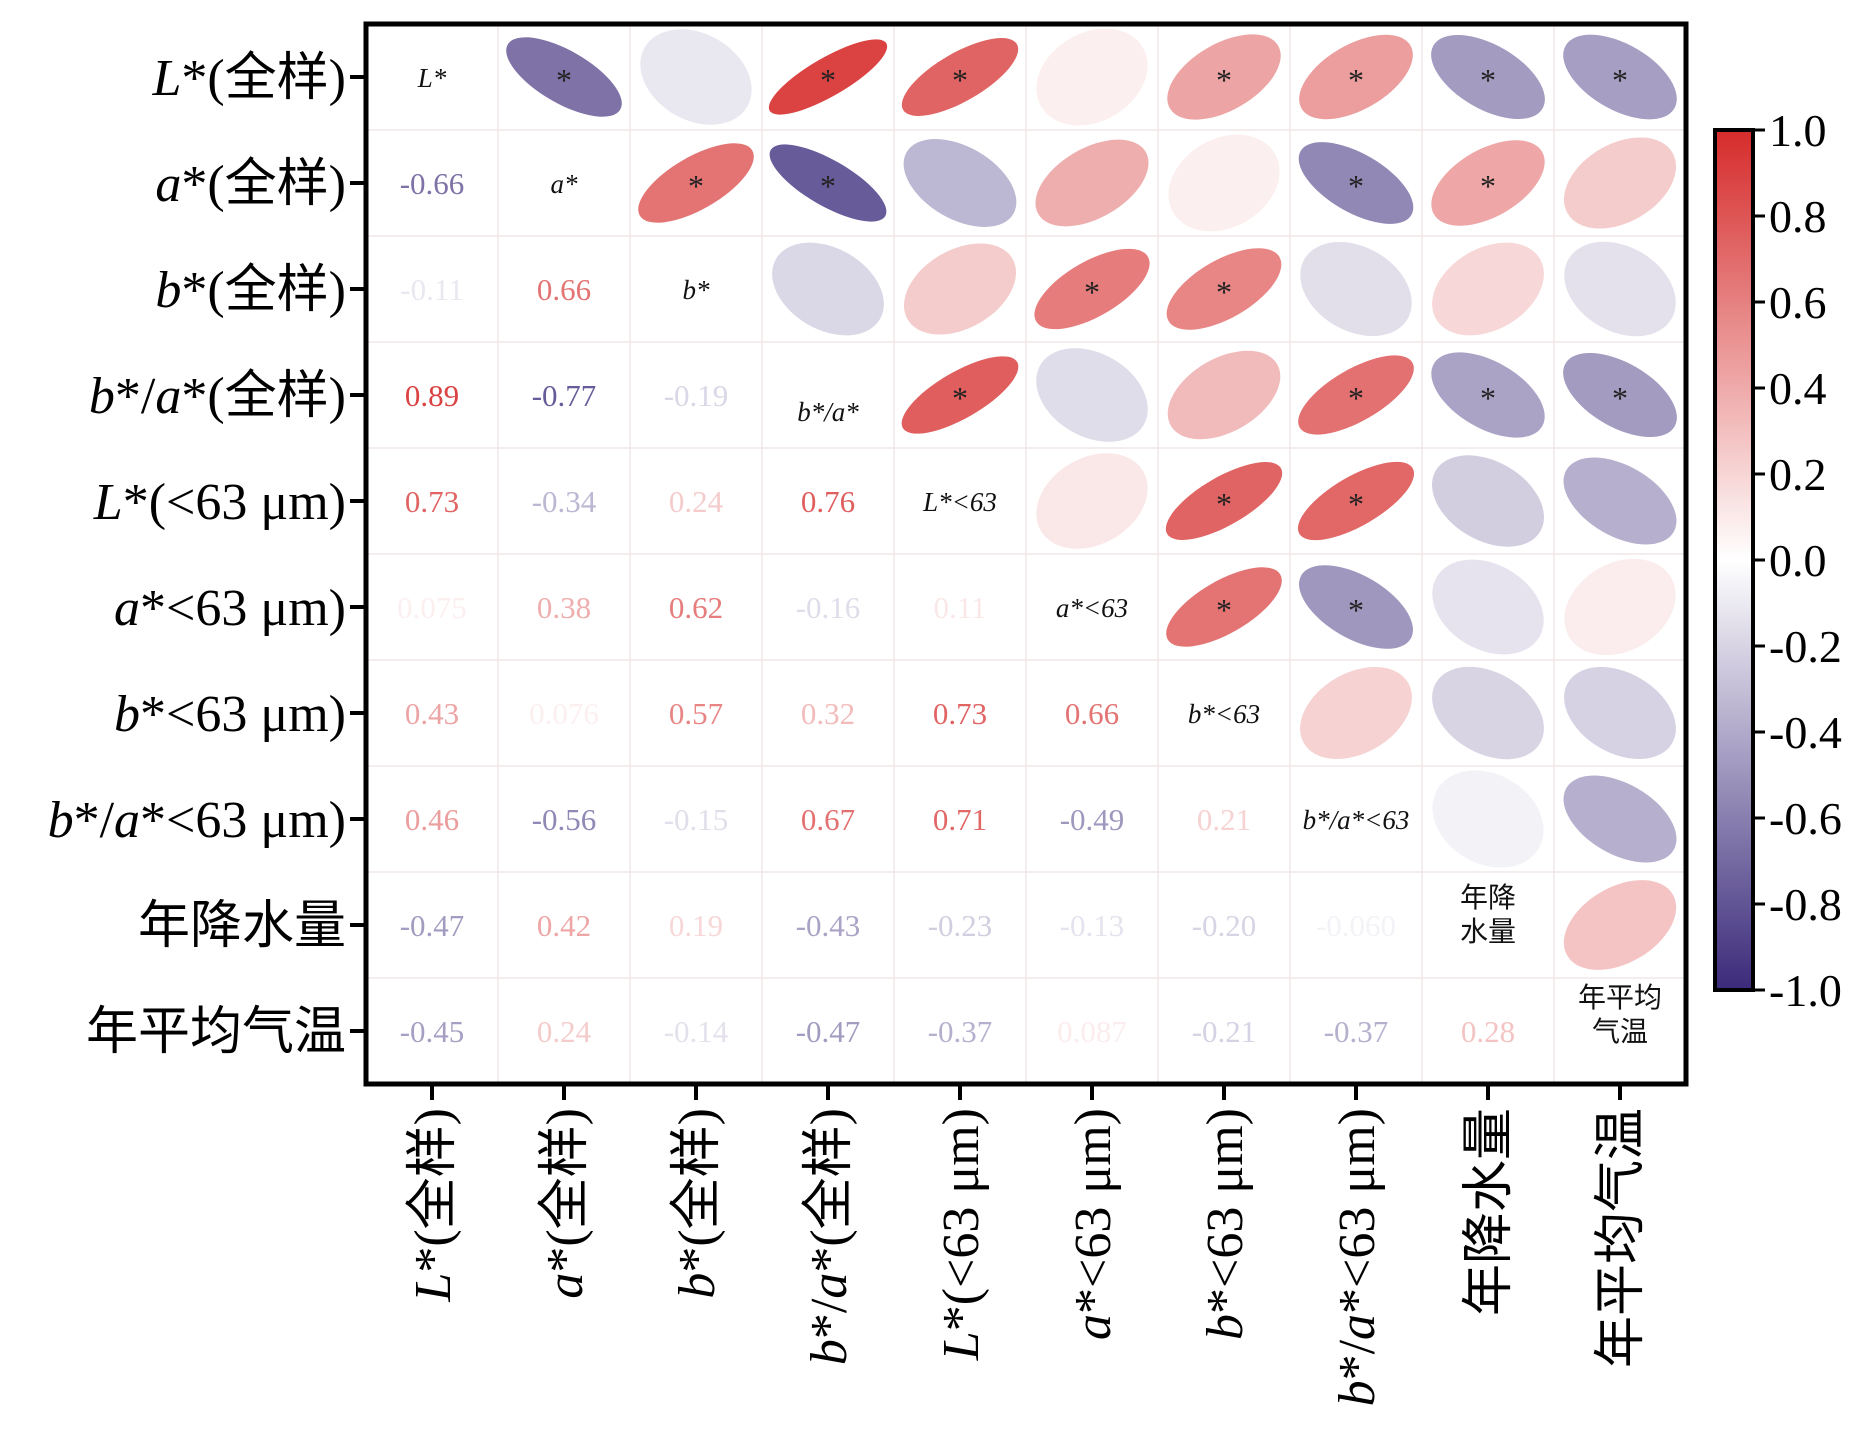 The width and height of the screenshot is (1872, 1448). I want to click on diagonal-label: a*<63, so click(1092, 608).